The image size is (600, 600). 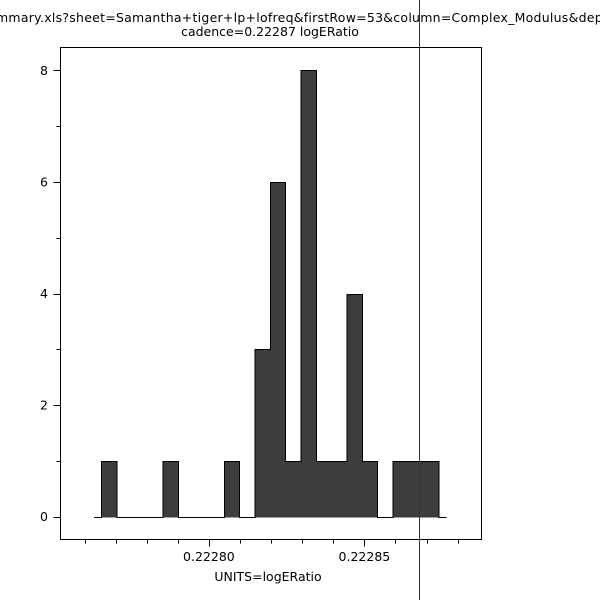 I want to click on y-axis-ticks, so click(x=57, y=294).